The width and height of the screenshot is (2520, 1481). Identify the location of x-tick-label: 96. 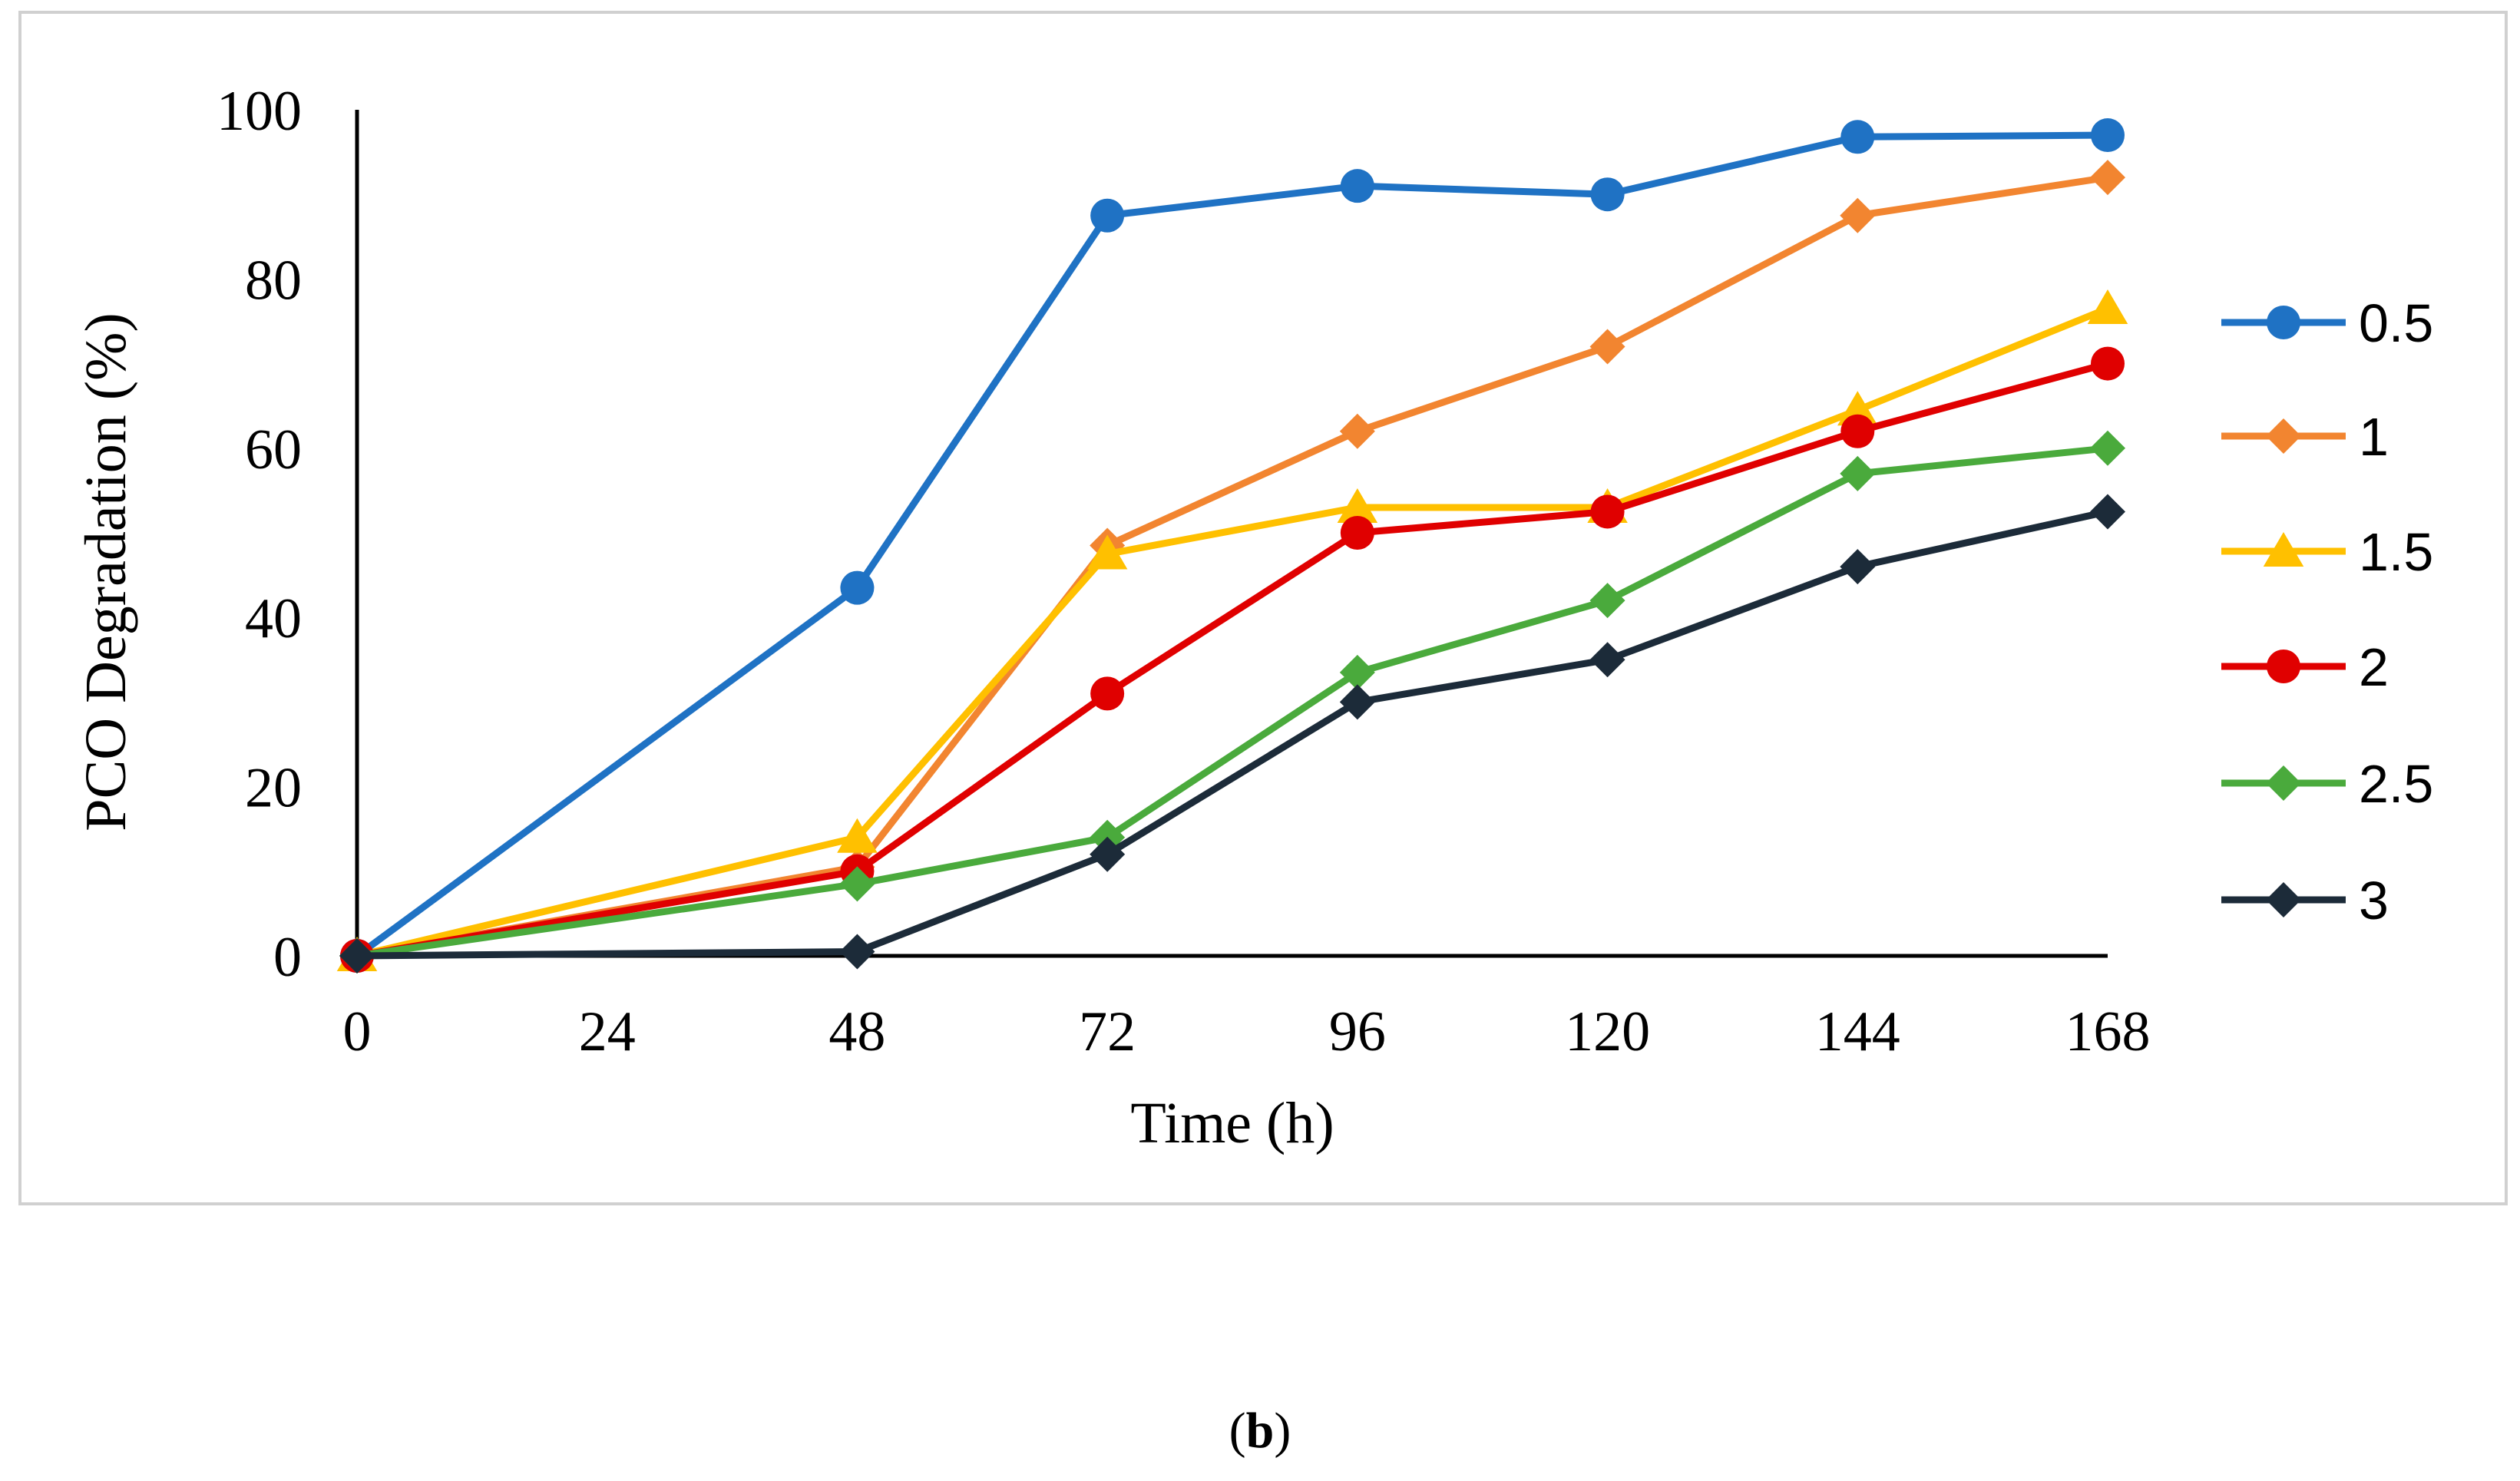
(1357, 1031).